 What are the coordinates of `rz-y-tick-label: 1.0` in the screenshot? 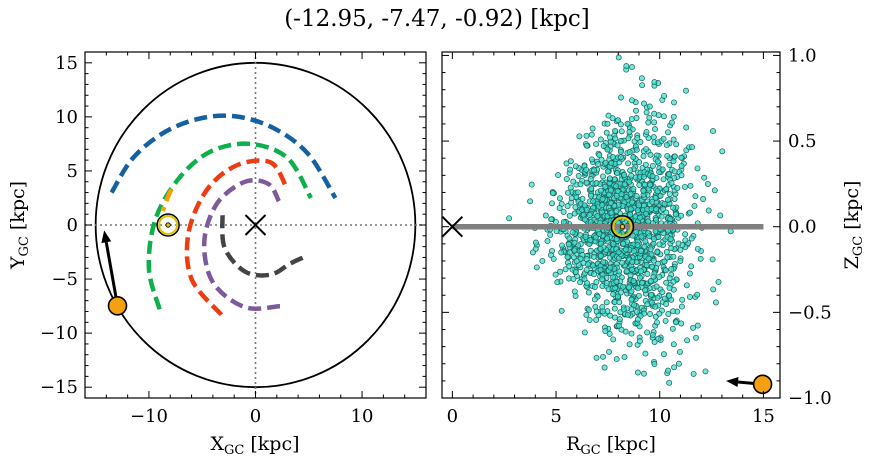 It's located at (802, 55).